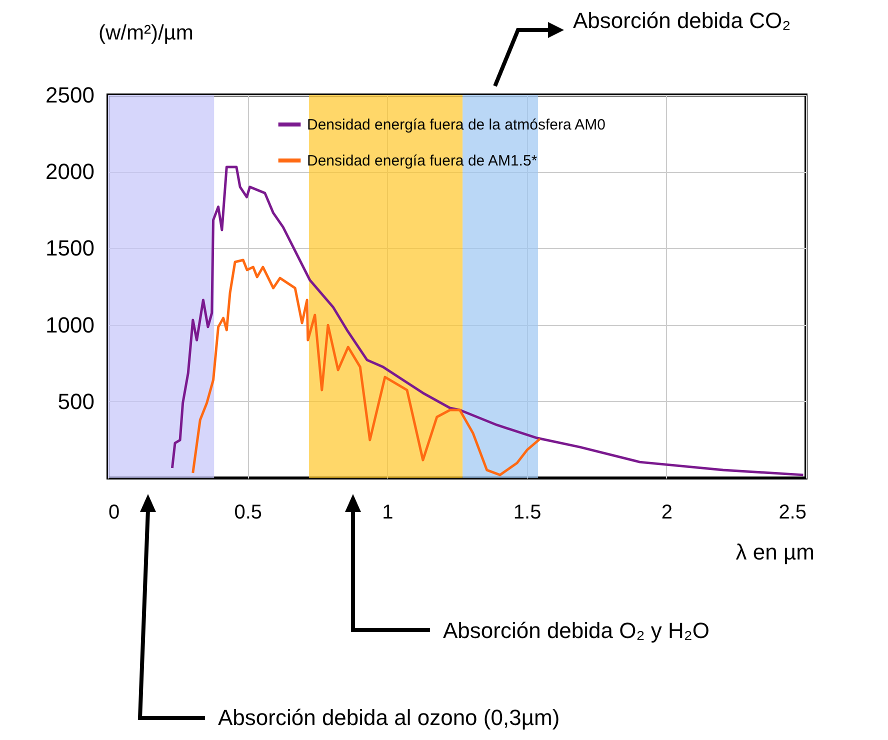  Describe the element at coordinates (248, 513) in the screenshot. I see `x-tick-label: 0.5` at that location.